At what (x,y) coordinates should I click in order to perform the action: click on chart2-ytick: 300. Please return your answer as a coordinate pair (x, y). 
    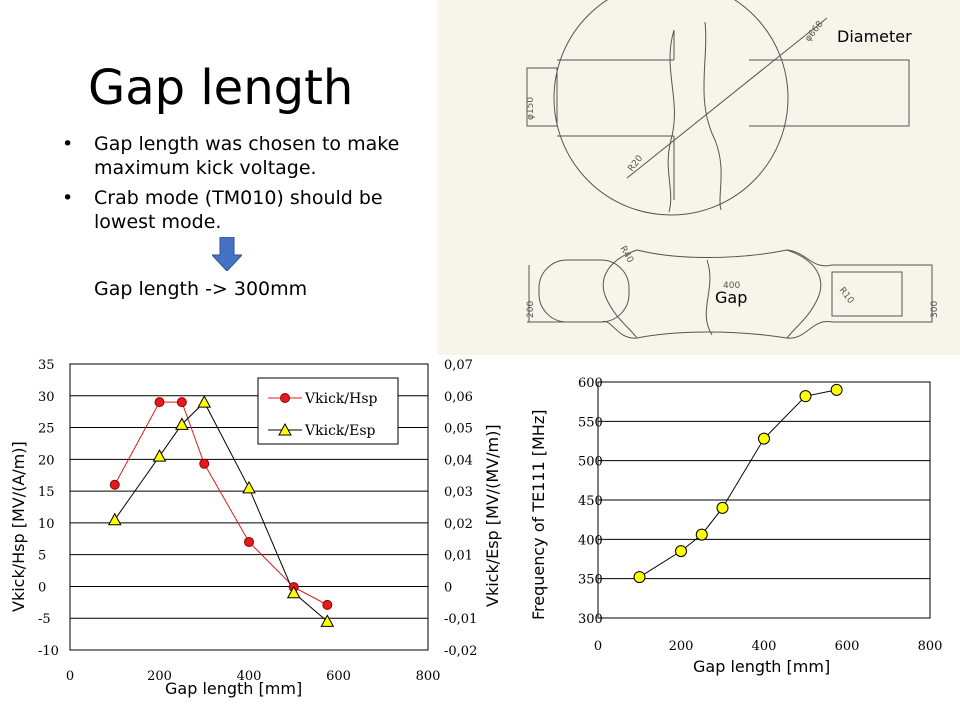
    Looking at the image, I should click on (590, 619).